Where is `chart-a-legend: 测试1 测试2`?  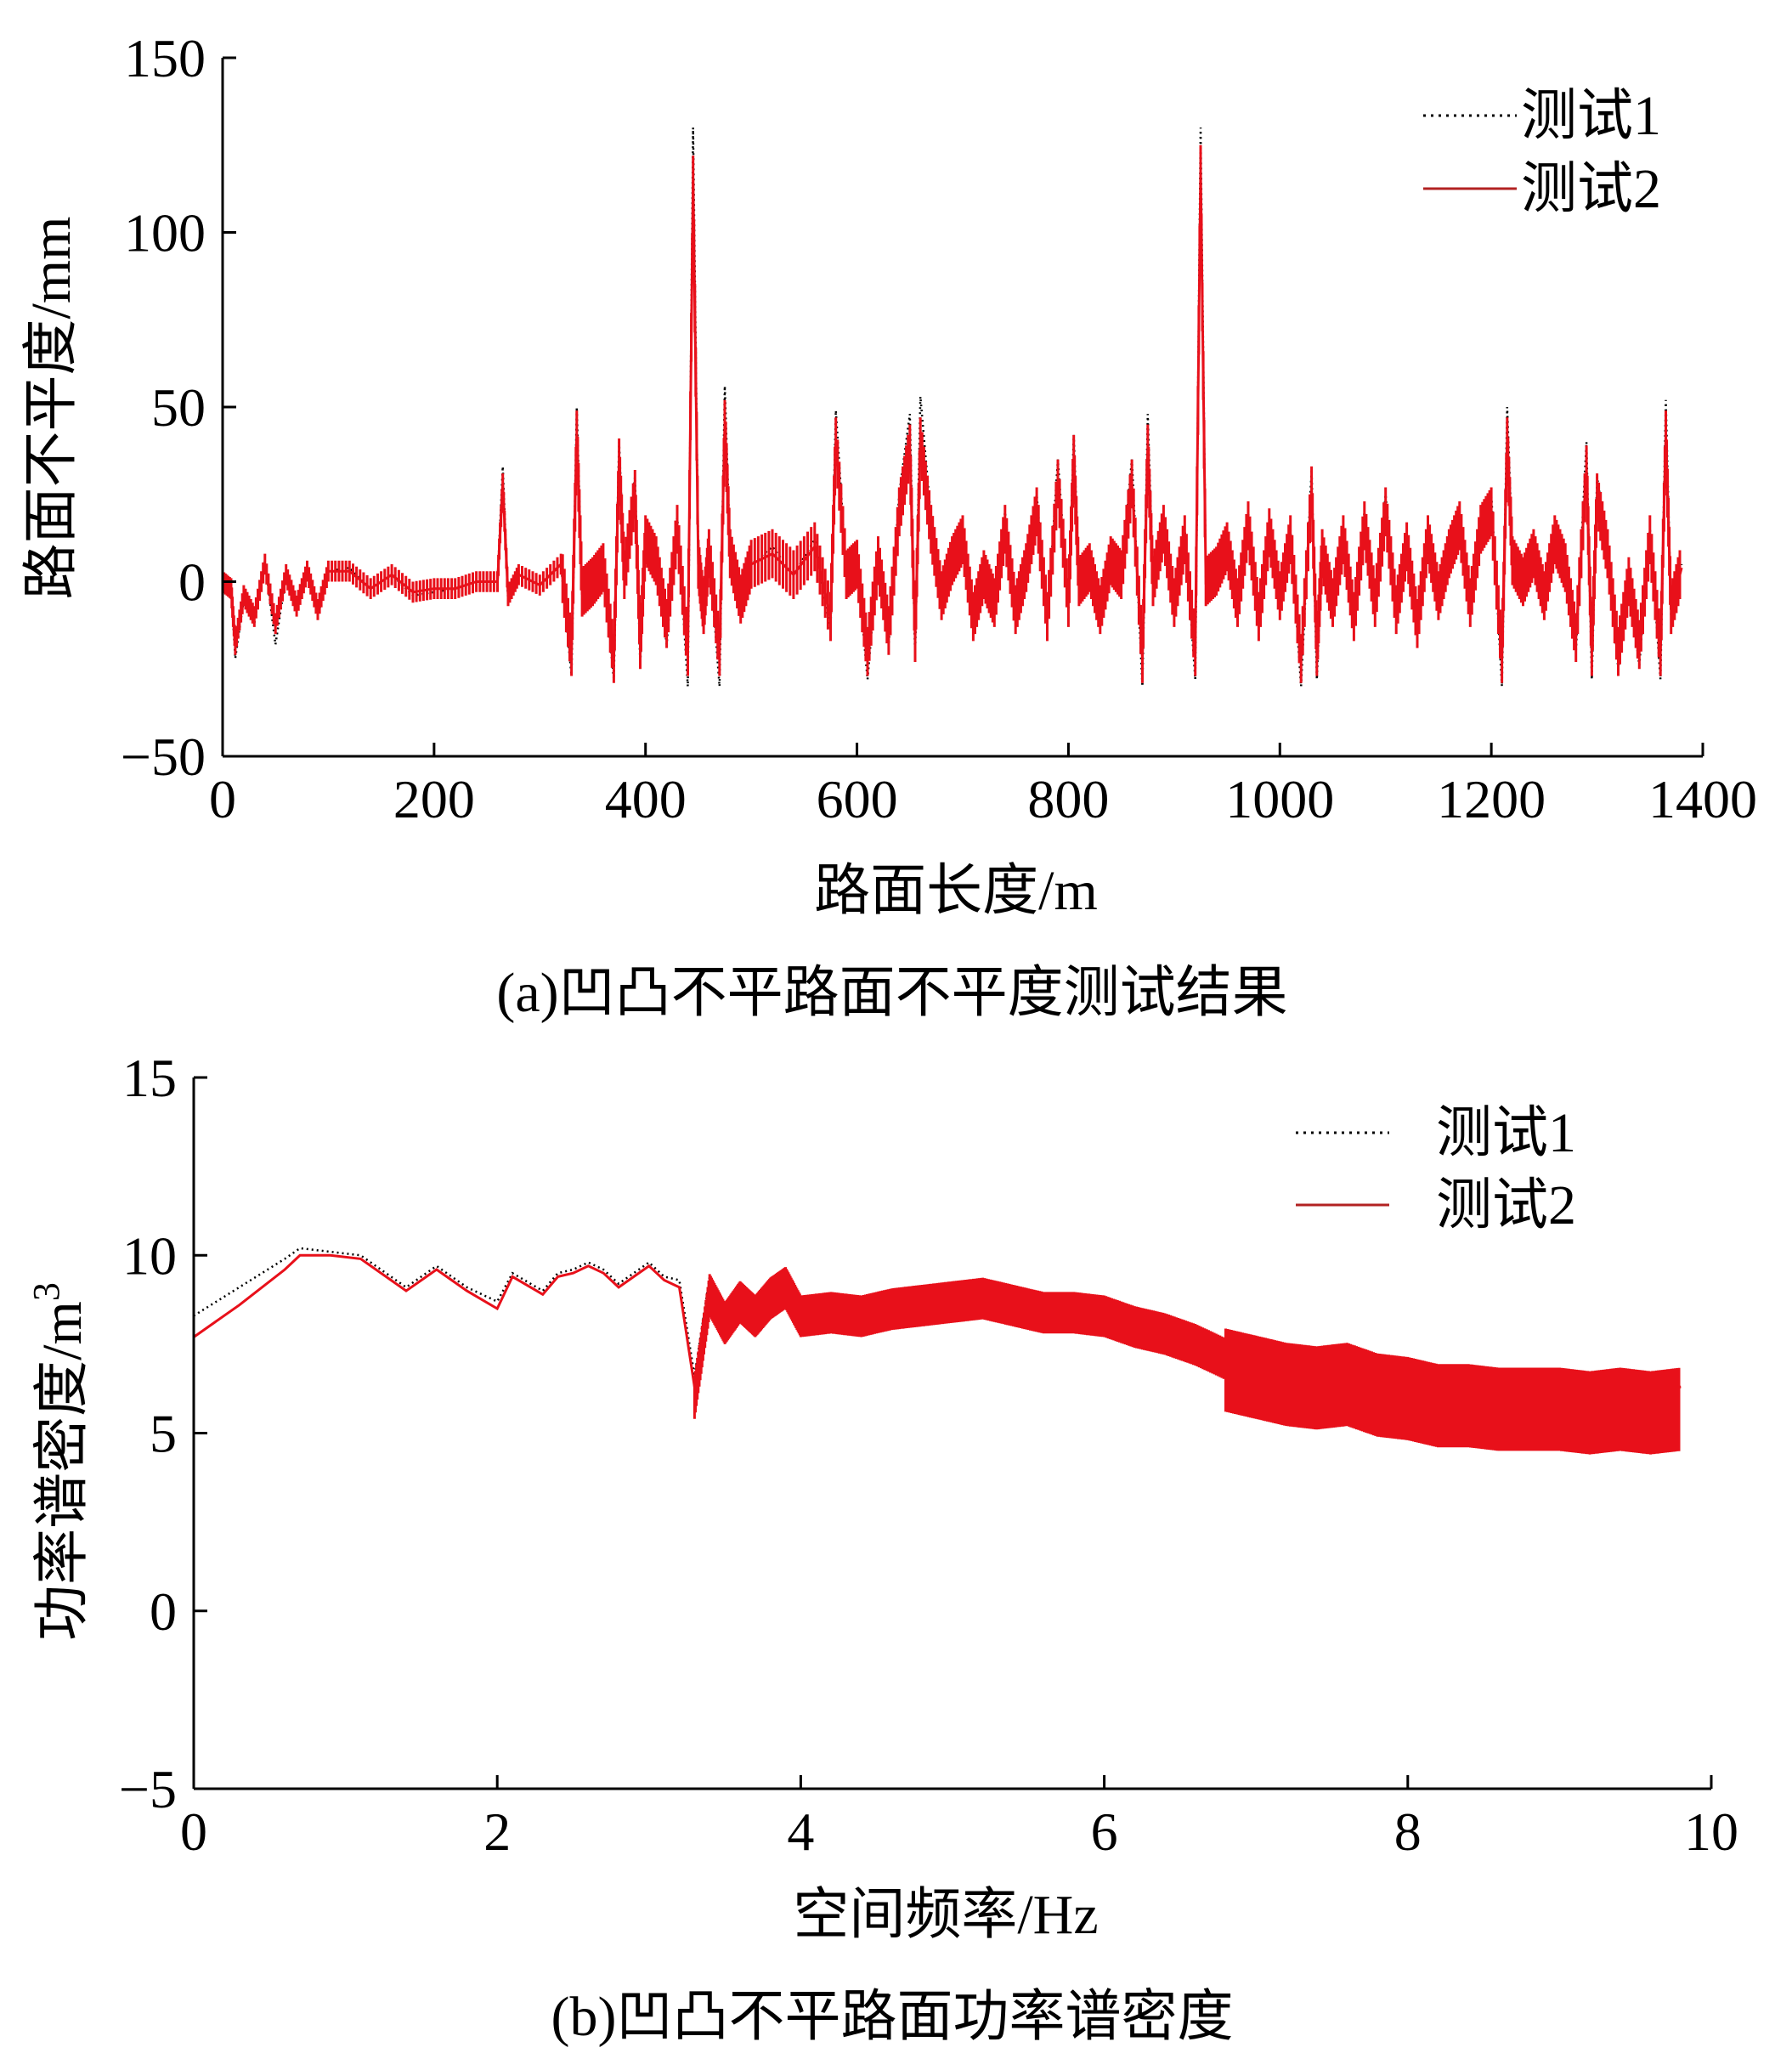 chart-a-legend: 测试1 测试2 is located at coordinates (1542, 152).